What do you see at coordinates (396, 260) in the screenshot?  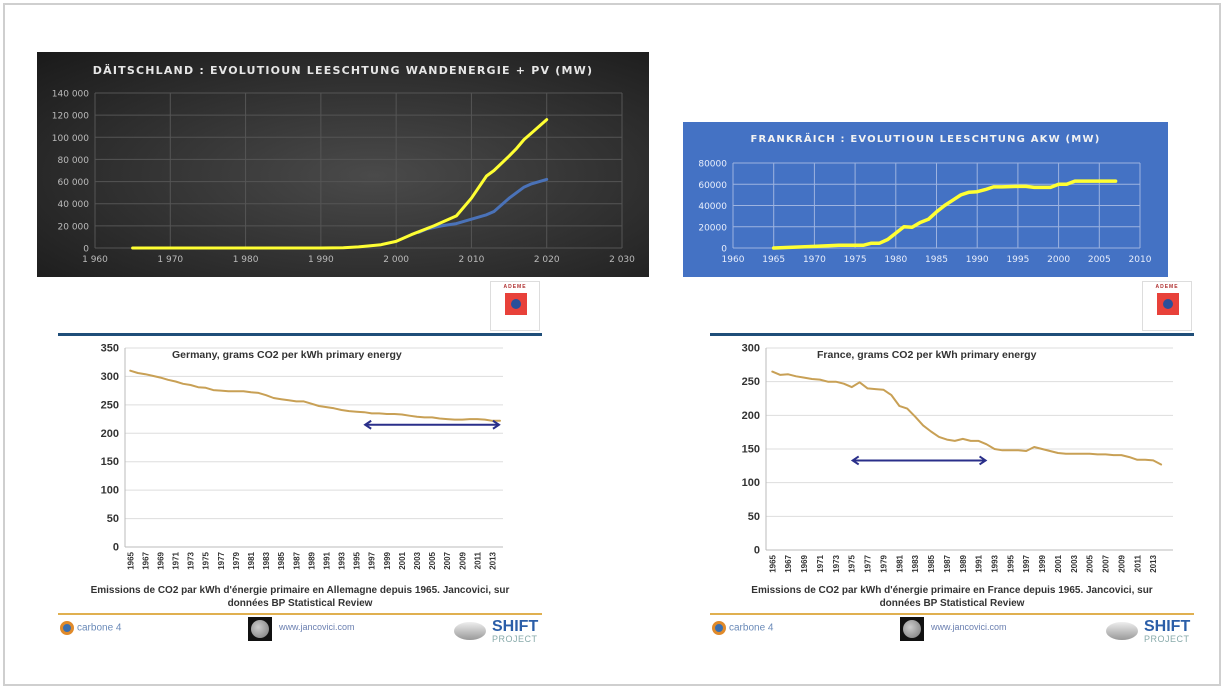 I see `x-tick-label: 2 000` at bounding box center [396, 260].